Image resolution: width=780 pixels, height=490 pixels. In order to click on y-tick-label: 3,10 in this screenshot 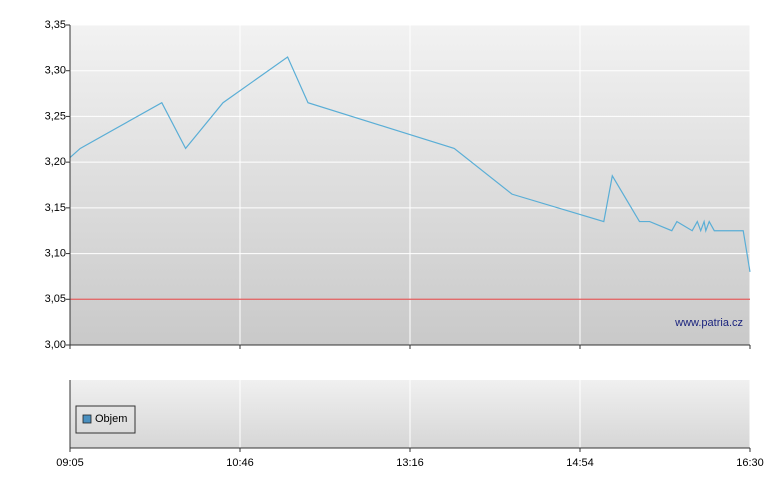, I will do `click(55, 253)`.